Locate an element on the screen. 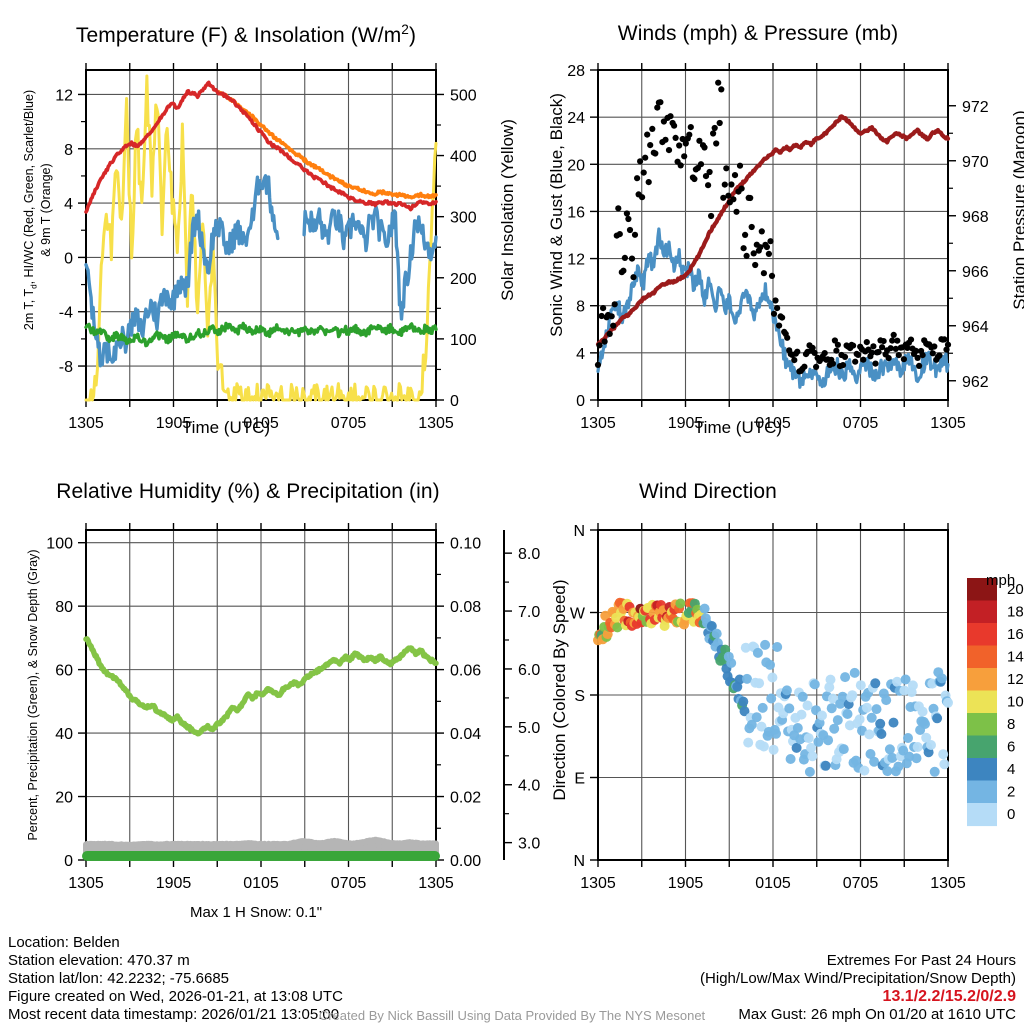 The image size is (1024, 1024). y-axis-label-wind-left: Sonic Wind & Gust (Blue, Black) is located at coordinates (556, 215).